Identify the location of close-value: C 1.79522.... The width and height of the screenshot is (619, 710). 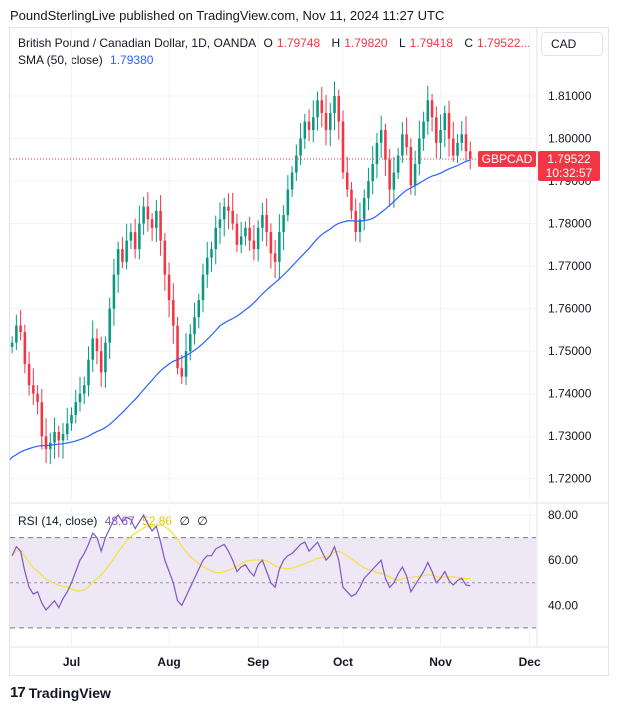
(497, 43).